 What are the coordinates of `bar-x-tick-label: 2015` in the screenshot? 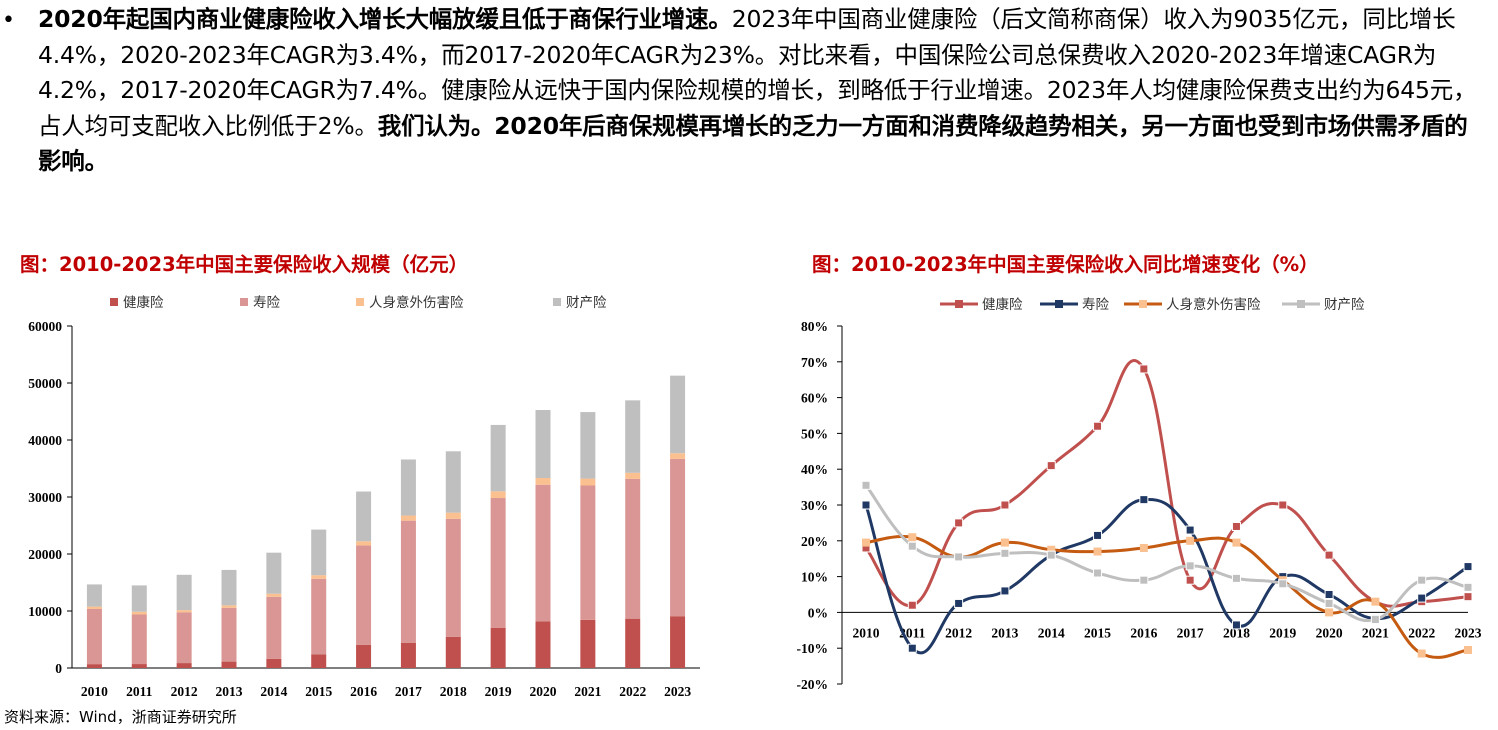 It's located at (318, 691).